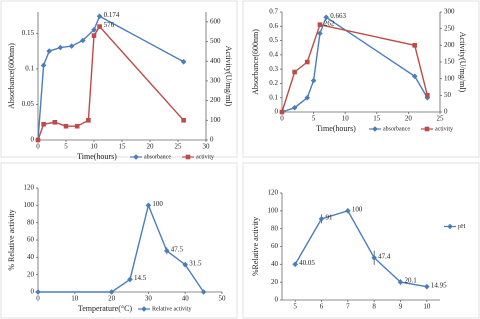  Describe the element at coordinates (215, 21) in the screenshot. I see `y2-tick-label: 600` at that location.